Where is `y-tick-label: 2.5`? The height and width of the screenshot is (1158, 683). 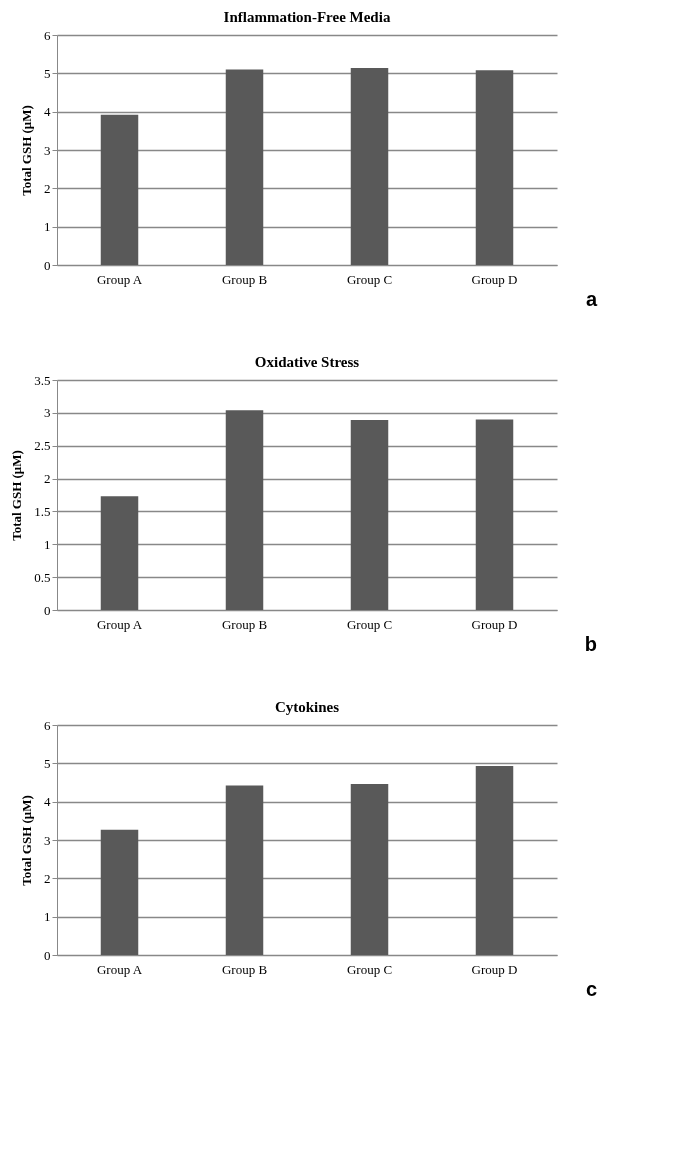
y-tick-label: 2.5 is located at coordinates (42, 446).